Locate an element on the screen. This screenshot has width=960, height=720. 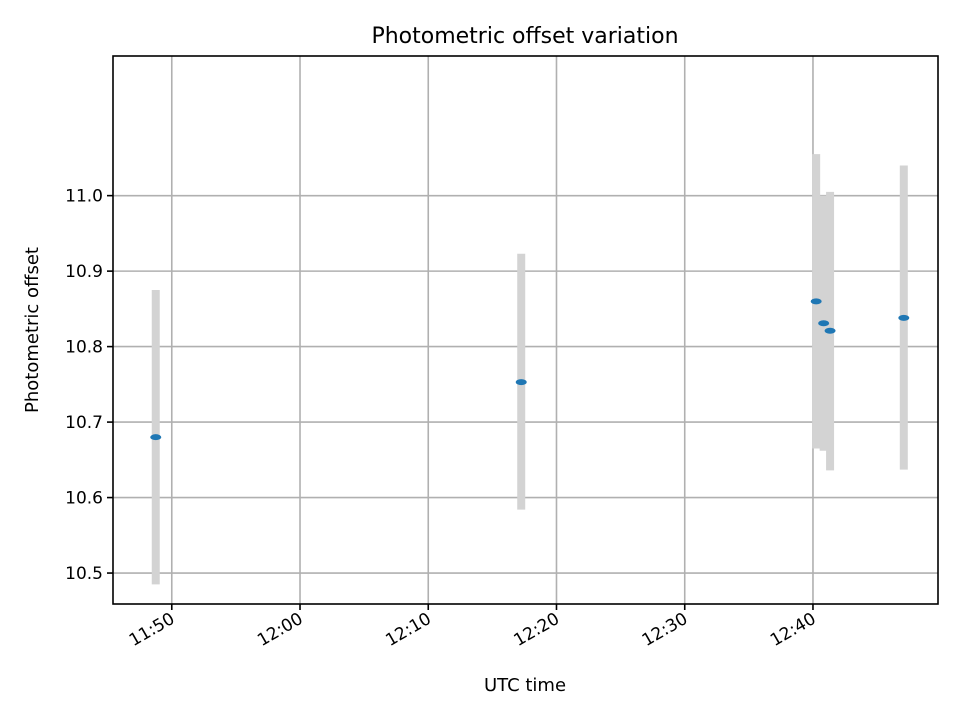
x-tick-label: 12:40 is located at coordinates (793, 630).